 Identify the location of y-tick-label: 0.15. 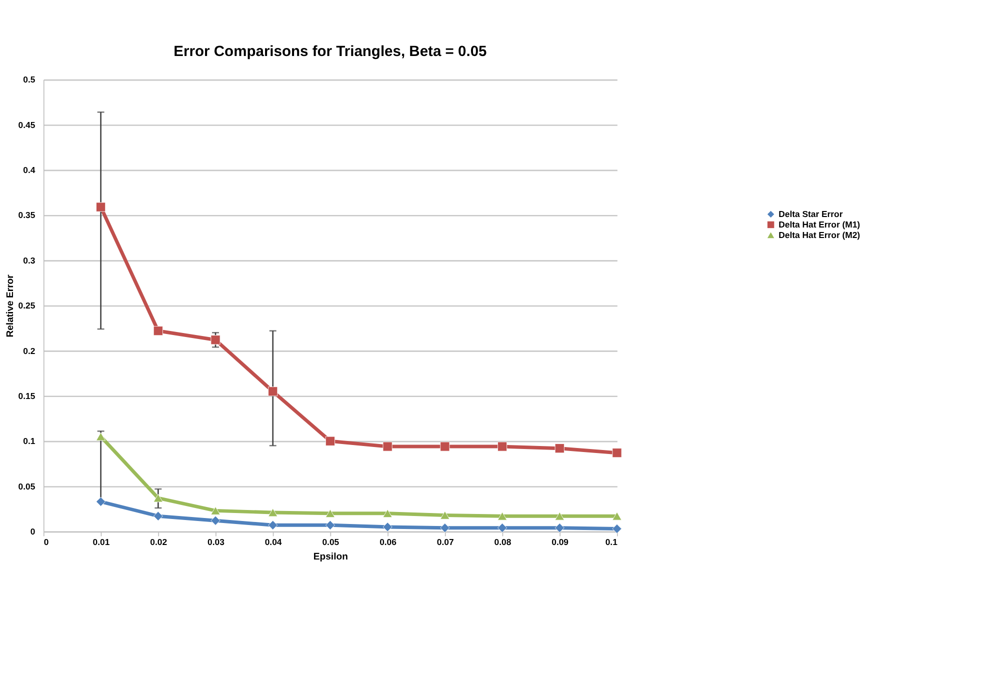
(27, 395).